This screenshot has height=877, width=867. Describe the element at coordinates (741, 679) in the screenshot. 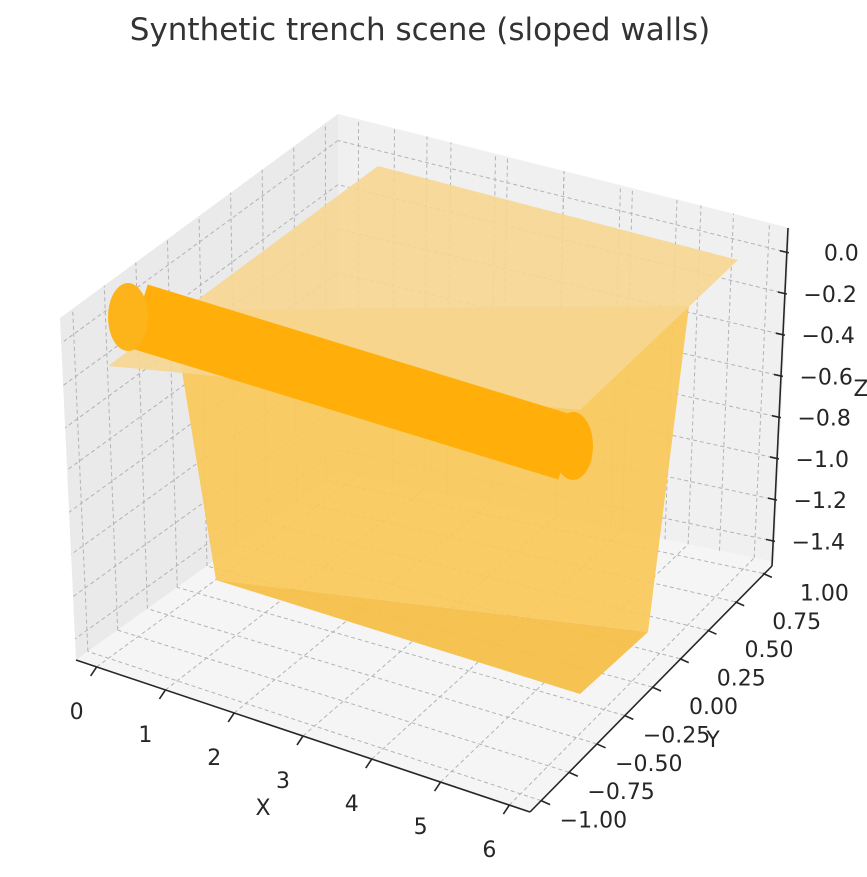

I see `y-tick-label: 0.25` at that location.